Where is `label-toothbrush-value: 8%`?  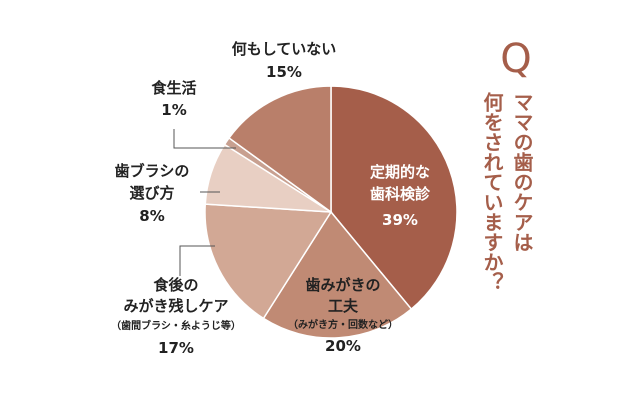 label-toothbrush-value: 8% is located at coordinates (151, 216).